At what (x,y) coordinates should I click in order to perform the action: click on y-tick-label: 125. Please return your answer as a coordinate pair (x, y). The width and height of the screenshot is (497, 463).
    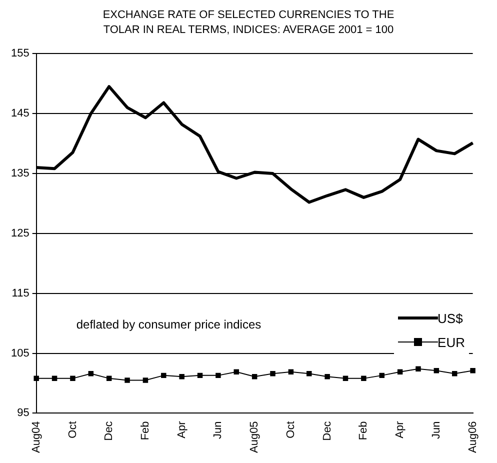
    Looking at the image, I should click on (20, 233).